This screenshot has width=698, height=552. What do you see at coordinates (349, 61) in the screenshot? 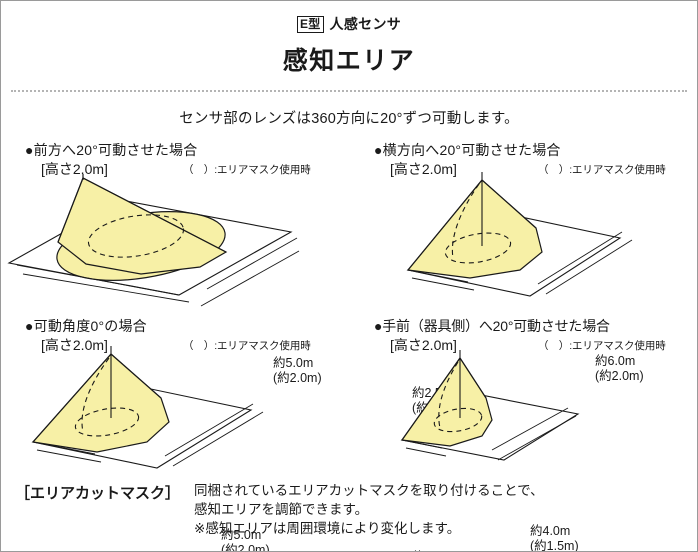
I see `page-title: 感知エリア` at bounding box center [349, 61].